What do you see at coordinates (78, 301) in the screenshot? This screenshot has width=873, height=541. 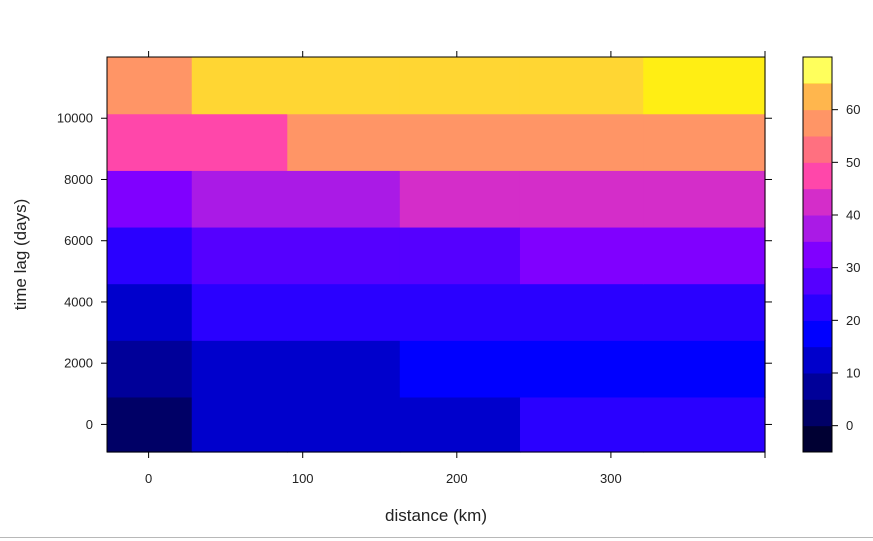 I see `y-tick-label: 4000` at bounding box center [78, 301].